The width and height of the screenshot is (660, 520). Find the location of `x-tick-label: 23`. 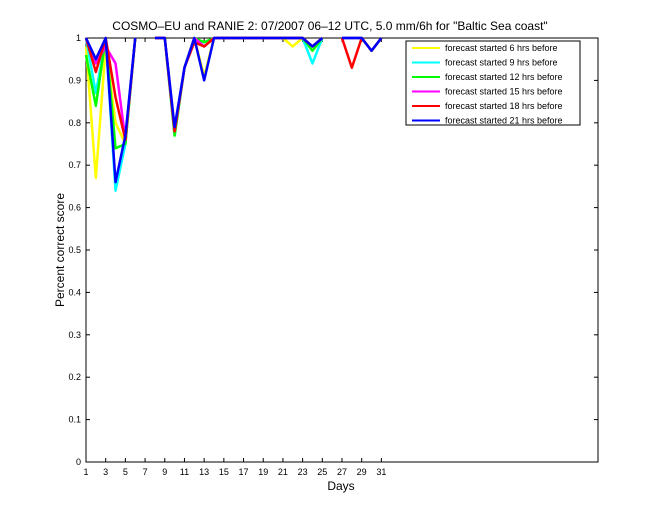

x-tick-label: 23 is located at coordinates (303, 472).